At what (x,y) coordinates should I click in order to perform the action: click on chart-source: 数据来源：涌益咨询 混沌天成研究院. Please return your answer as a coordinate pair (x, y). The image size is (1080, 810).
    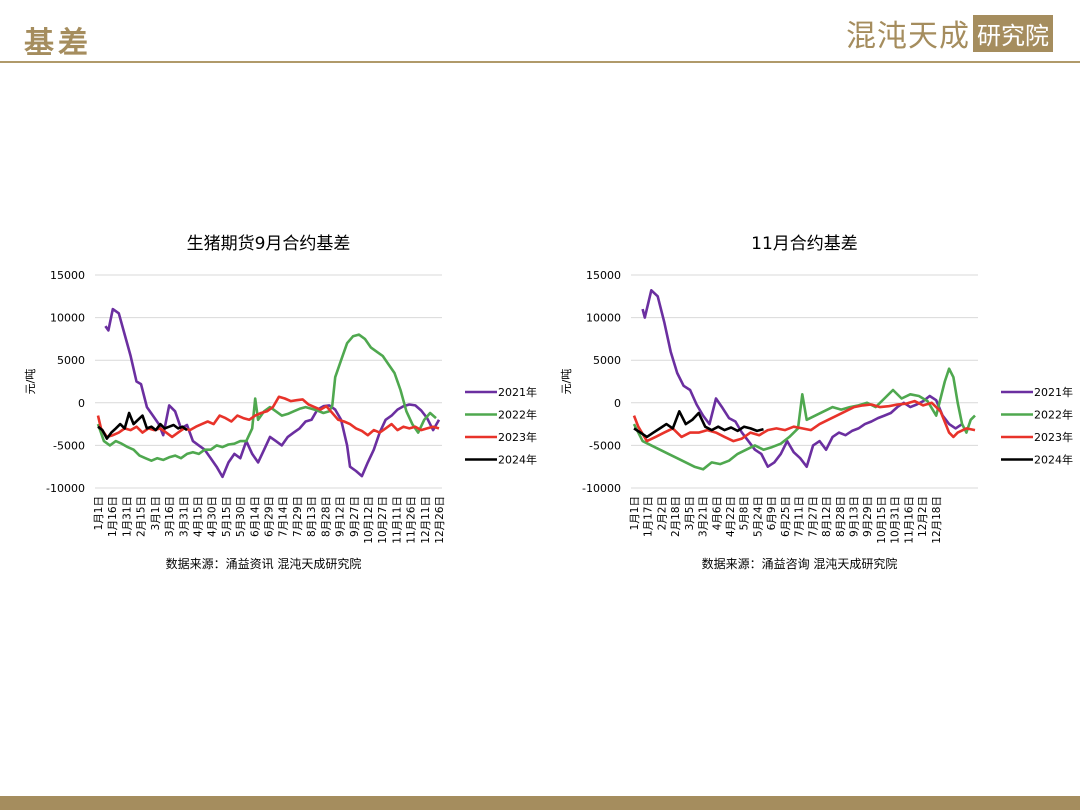
    Looking at the image, I should click on (800, 563).